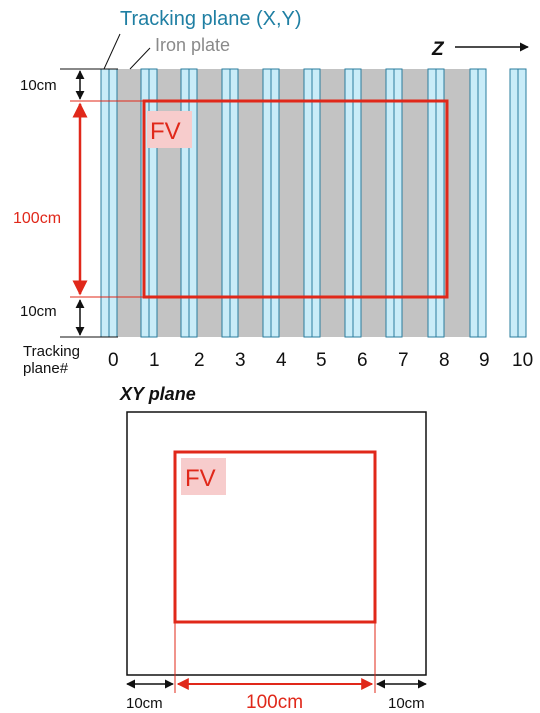 The height and width of the screenshot is (713, 540). What do you see at coordinates (522, 360) in the screenshot?
I see `plane-number-10: 10` at bounding box center [522, 360].